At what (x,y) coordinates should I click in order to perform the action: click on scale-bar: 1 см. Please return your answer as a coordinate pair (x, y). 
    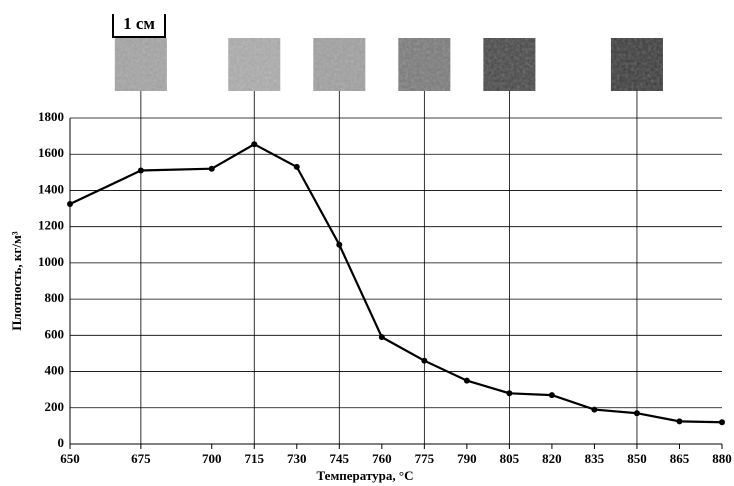
    Looking at the image, I should click on (139, 26).